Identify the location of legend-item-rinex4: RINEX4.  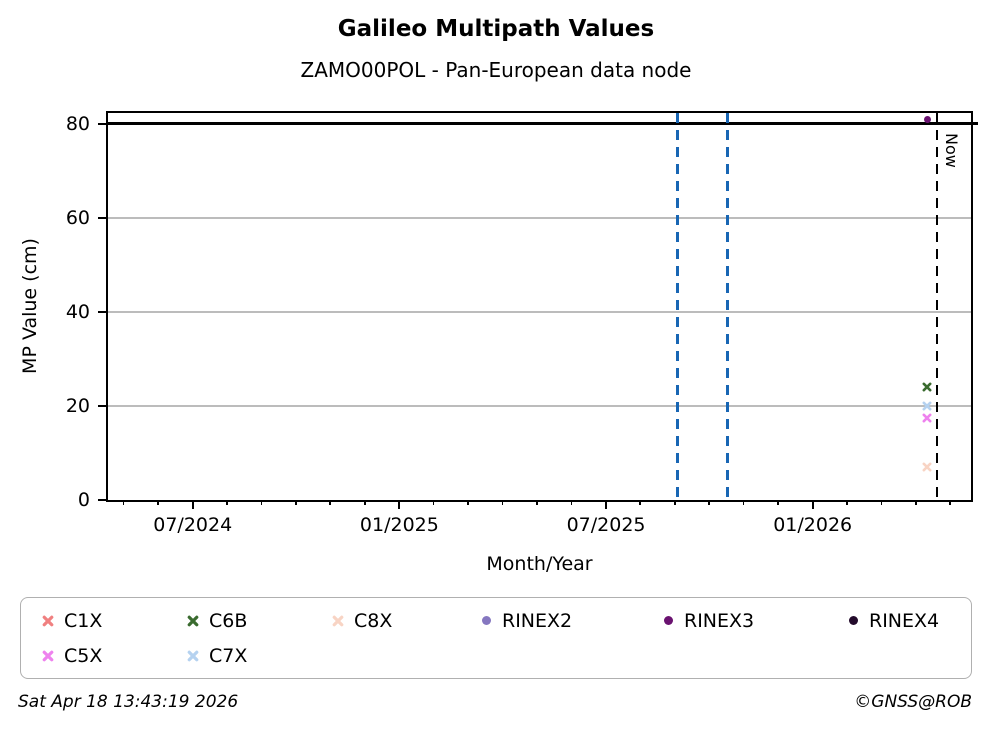
(908, 620).